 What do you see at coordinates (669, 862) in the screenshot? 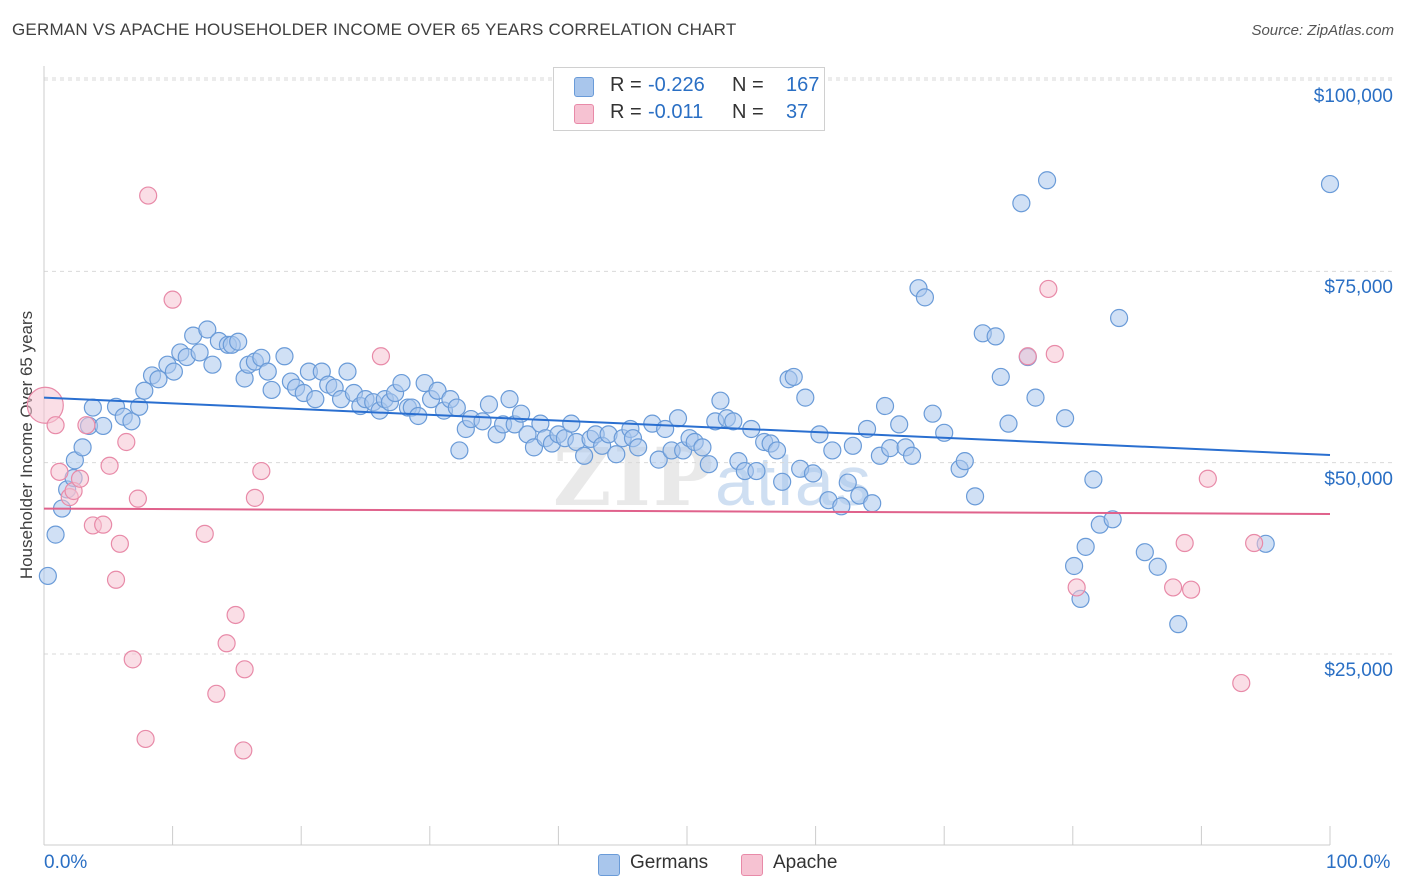
I see `legend-label-germans: Germans` at bounding box center [669, 862].